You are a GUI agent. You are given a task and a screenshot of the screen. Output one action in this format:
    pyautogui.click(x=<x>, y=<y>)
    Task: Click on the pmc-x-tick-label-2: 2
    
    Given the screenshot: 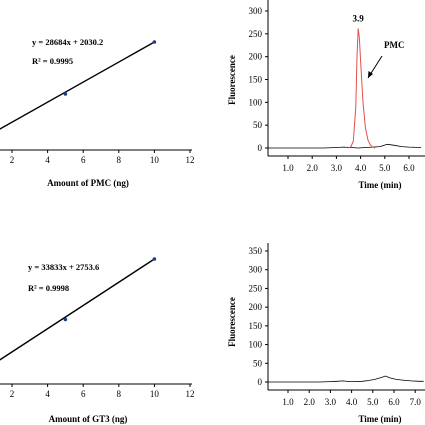 What is the action you would take?
    pyautogui.click(x=12, y=160)
    